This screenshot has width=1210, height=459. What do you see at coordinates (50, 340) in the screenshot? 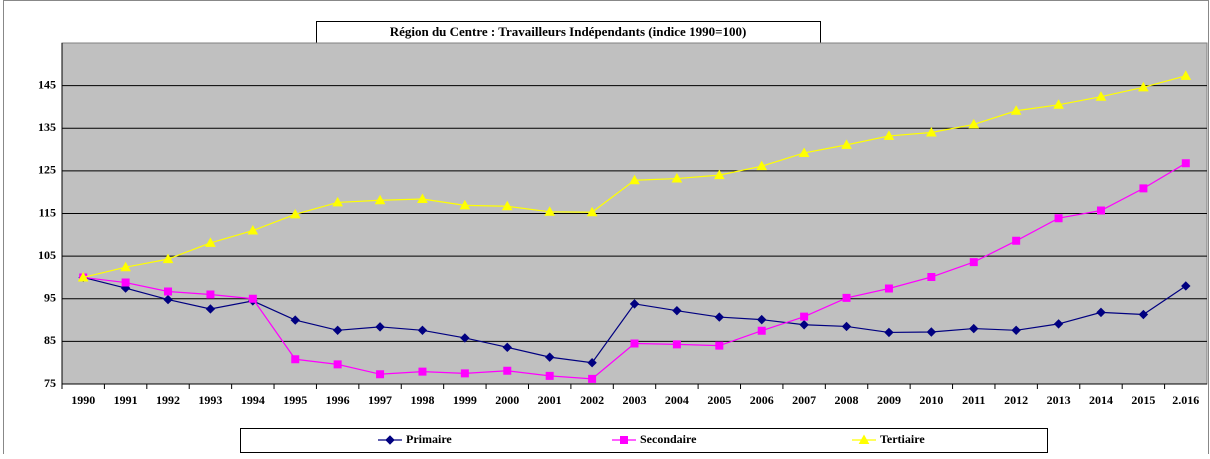
I see `y-tick-label: 85` at bounding box center [50, 340].